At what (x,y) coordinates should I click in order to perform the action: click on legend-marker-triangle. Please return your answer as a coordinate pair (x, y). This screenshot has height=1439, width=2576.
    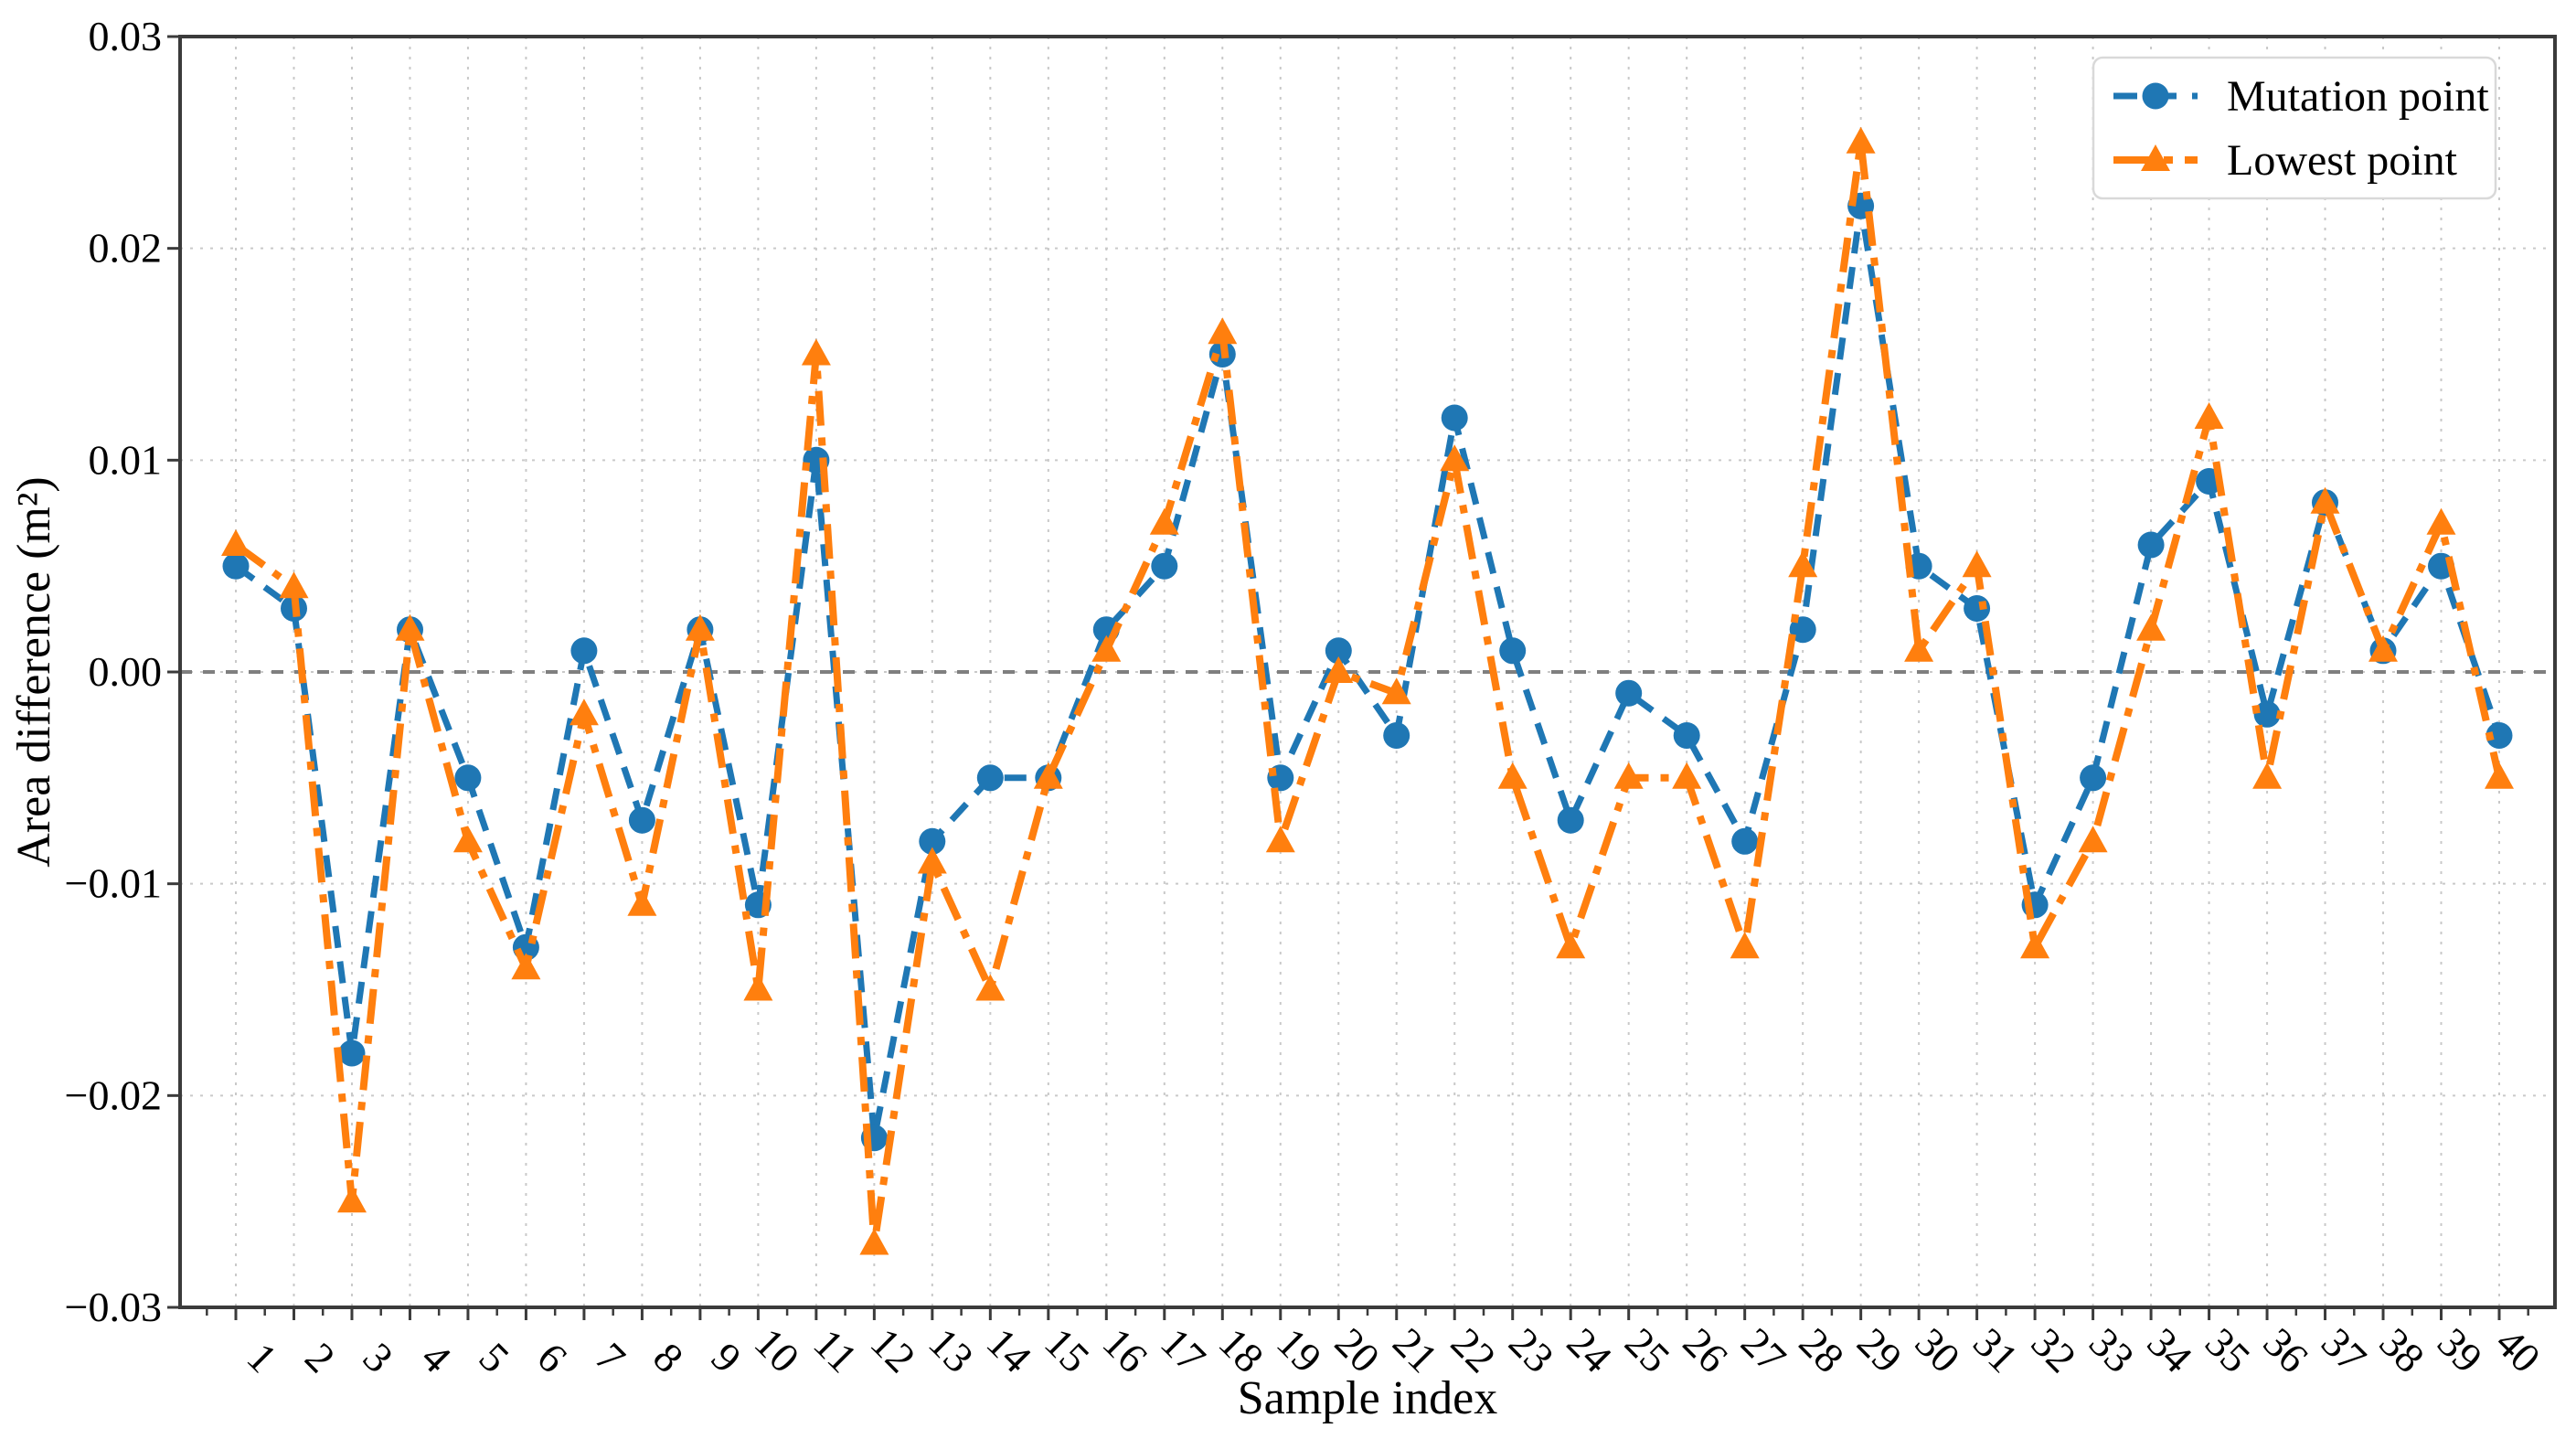
    Looking at the image, I should click on (2155, 158).